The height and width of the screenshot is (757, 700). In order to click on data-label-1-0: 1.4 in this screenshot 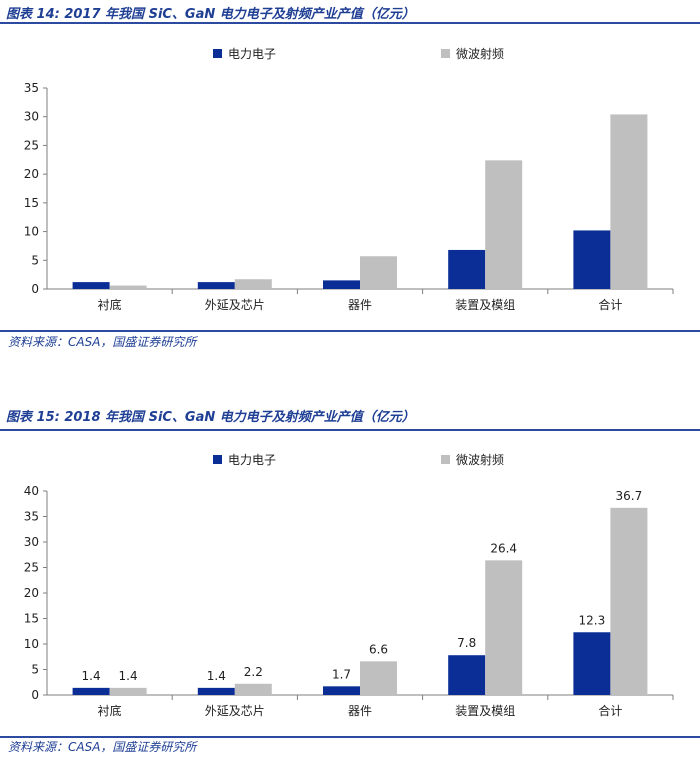, I will do `click(128, 676)`.